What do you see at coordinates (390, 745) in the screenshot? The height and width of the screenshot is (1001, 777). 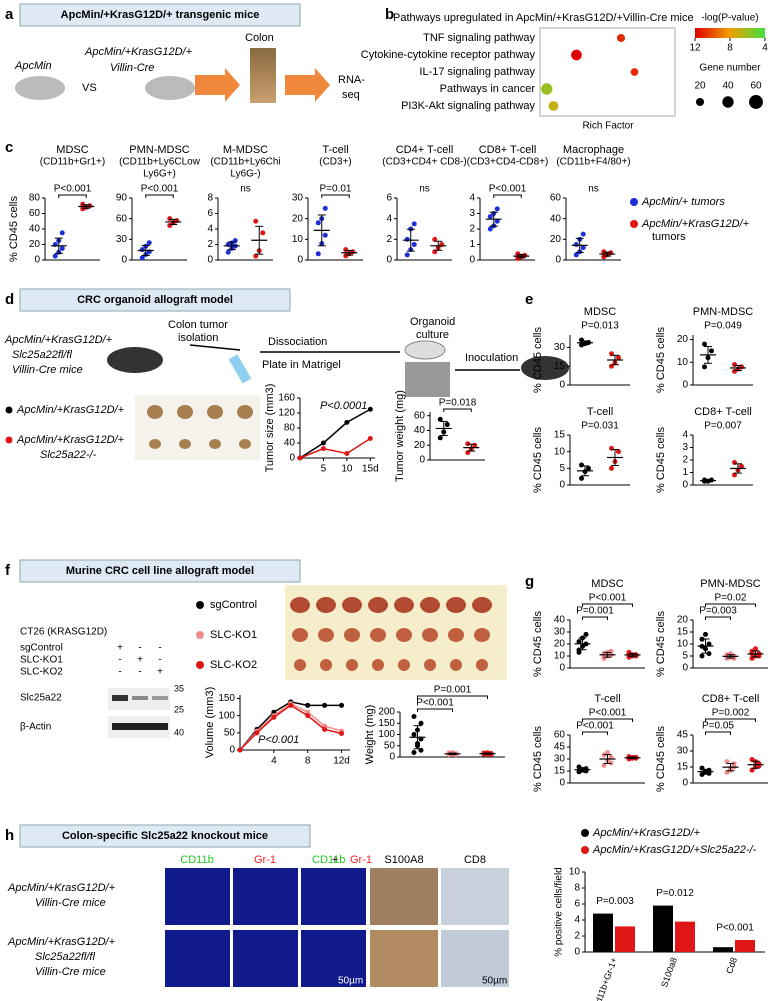 I see `y-tick-label: 50` at bounding box center [390, 745].